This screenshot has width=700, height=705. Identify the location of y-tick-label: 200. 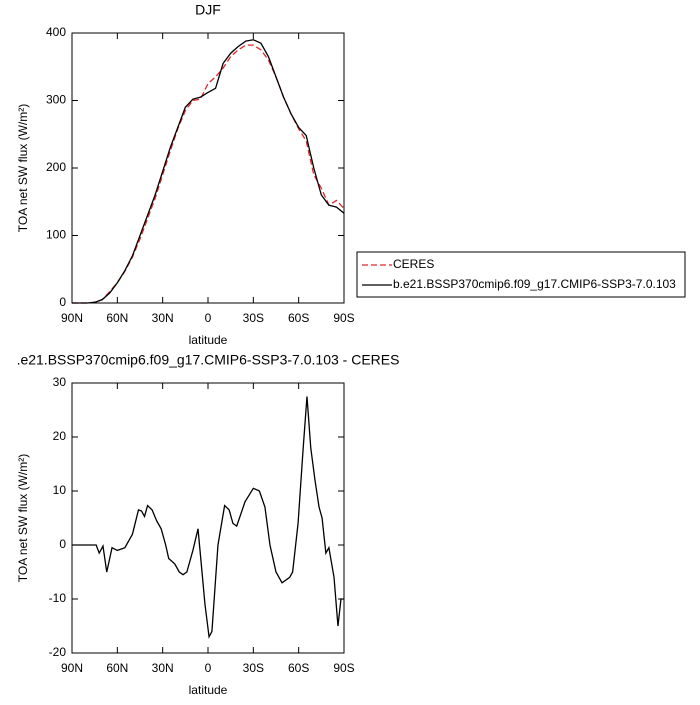
(56, 167).